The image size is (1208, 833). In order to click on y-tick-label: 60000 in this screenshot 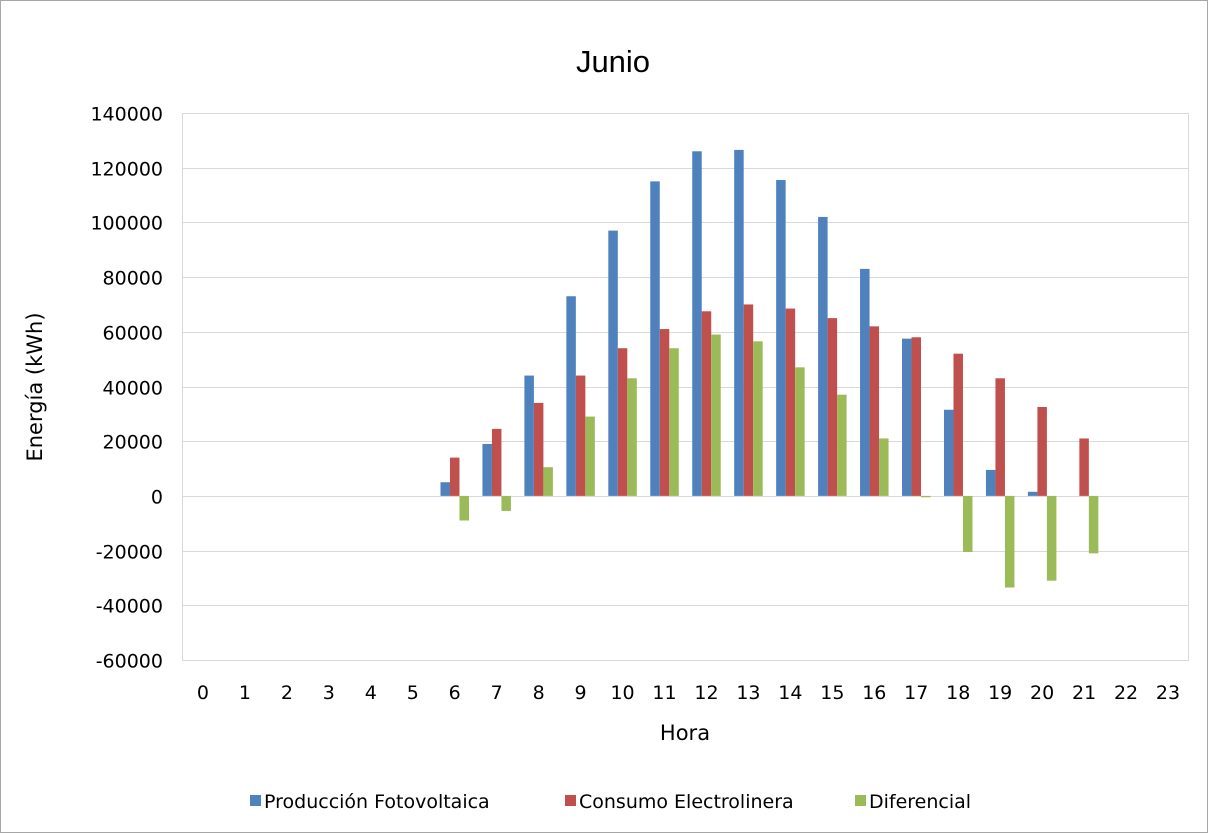, I will do `click(133, 334)`.